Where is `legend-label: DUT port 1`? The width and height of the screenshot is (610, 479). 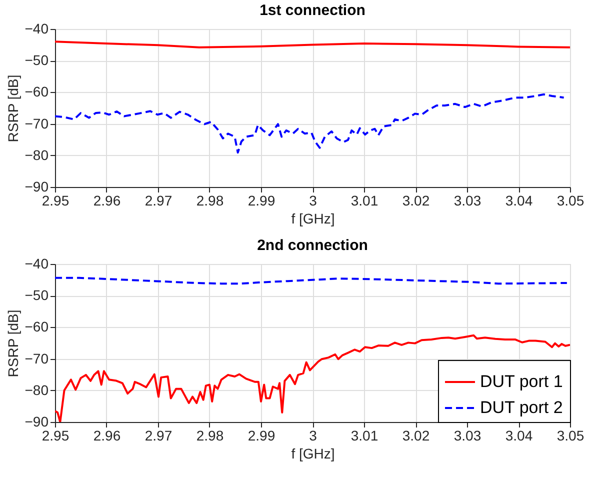
legend-label: DUT port 1 is located at coordinates (521, 381).